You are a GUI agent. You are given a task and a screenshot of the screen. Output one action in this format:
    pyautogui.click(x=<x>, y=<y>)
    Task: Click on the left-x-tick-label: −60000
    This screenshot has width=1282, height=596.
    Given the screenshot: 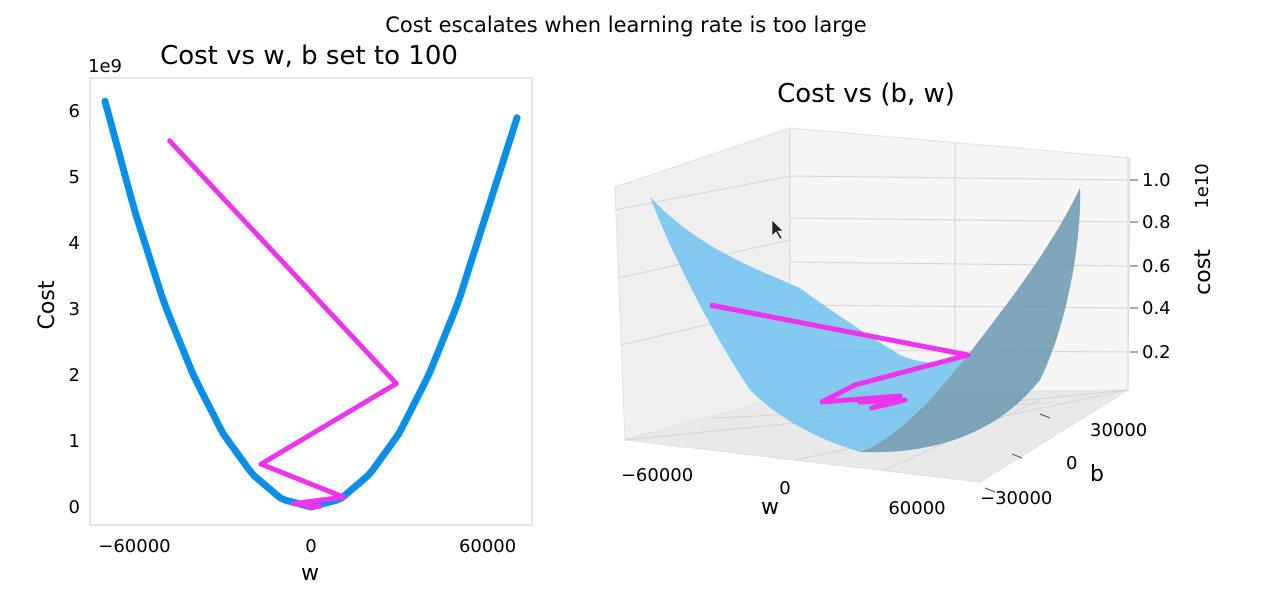 What is the action you would take?
    pyautogui.click(x=134, y=546)
    